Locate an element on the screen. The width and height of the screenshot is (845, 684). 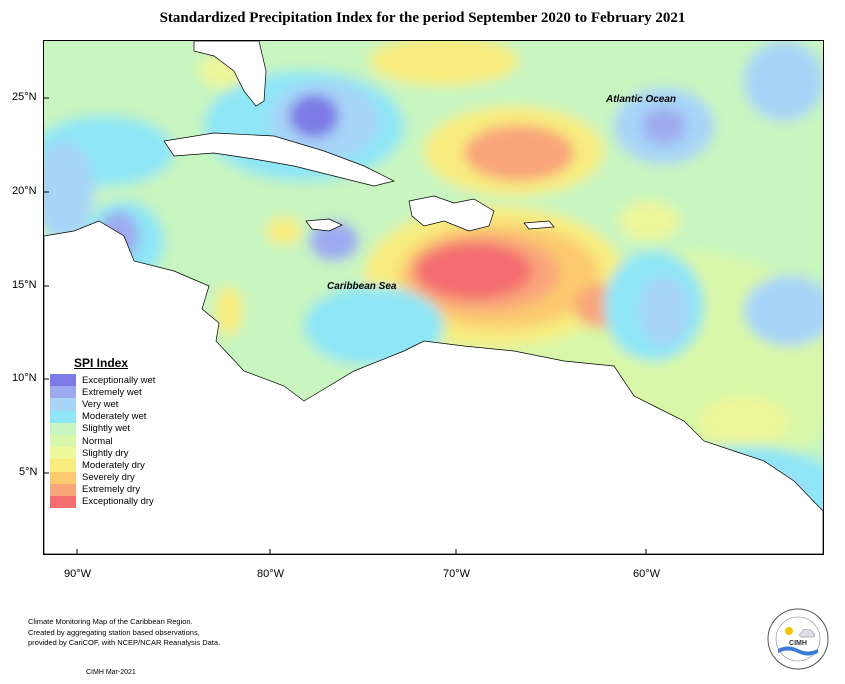
legend-item: Exceptionally wet is located at coordinates (103, 380).